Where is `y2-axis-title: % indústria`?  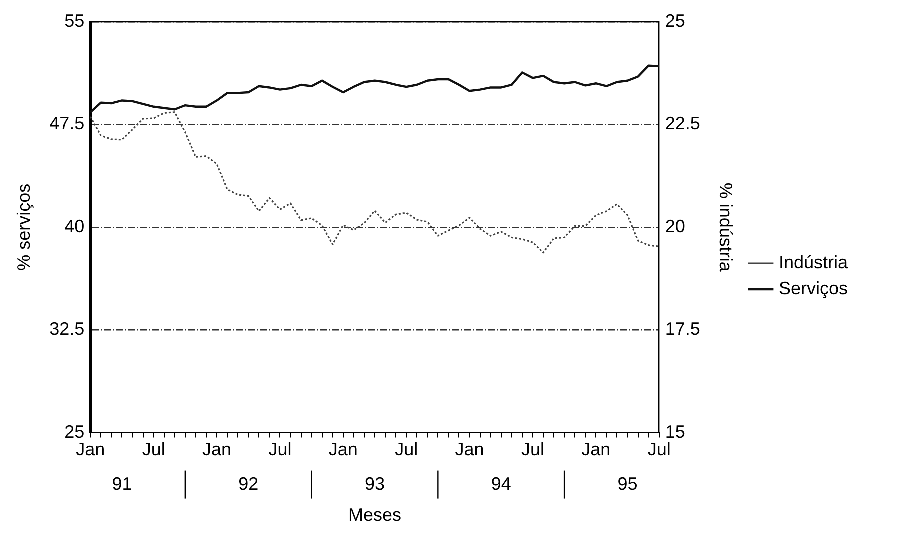 y2-axis-title: % indústria is located at coordinates (726, 227).